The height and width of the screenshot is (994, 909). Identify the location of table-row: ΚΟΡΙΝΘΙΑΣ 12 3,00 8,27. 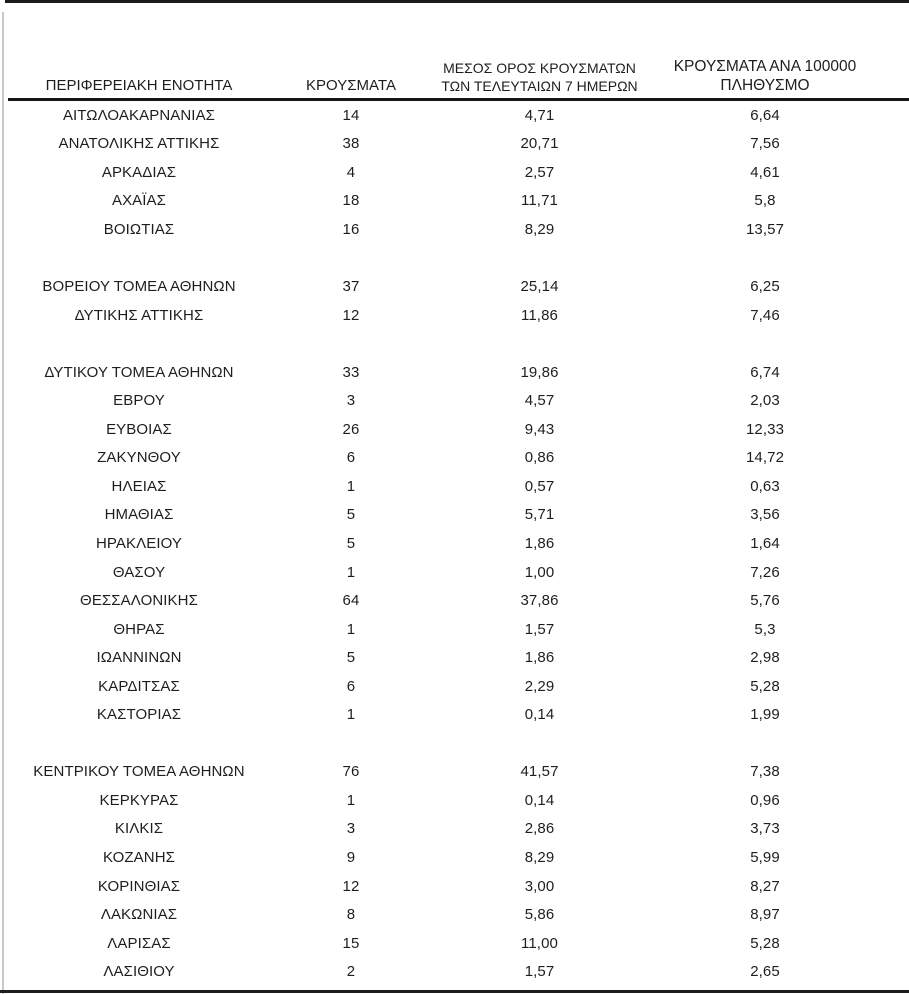
(458, 886).